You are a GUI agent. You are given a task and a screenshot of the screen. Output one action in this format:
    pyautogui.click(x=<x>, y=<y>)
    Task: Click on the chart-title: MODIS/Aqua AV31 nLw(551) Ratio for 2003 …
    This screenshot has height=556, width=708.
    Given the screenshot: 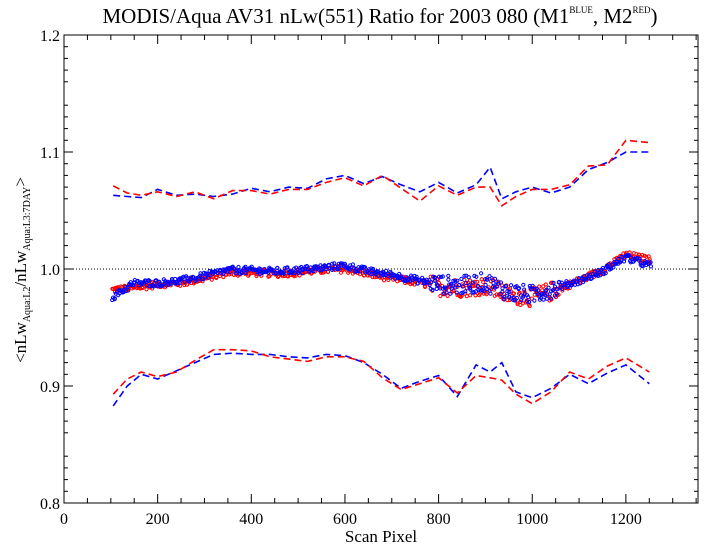 What is the action you would take?
    pyautogui.click(x=380, y=16)
    